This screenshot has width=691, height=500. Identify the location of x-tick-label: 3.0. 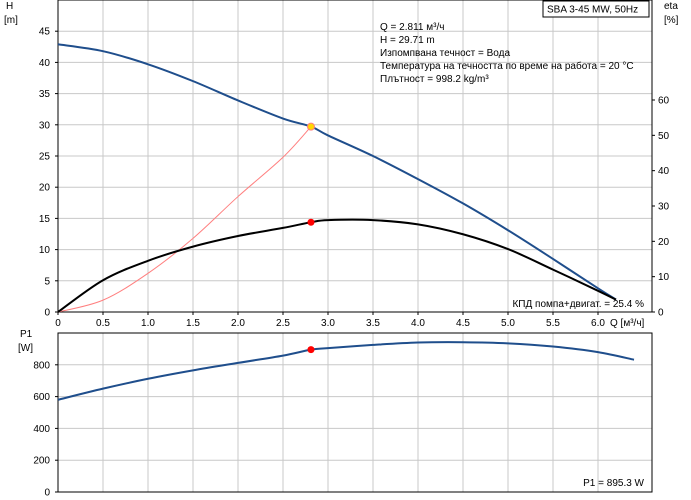
(328, 323).